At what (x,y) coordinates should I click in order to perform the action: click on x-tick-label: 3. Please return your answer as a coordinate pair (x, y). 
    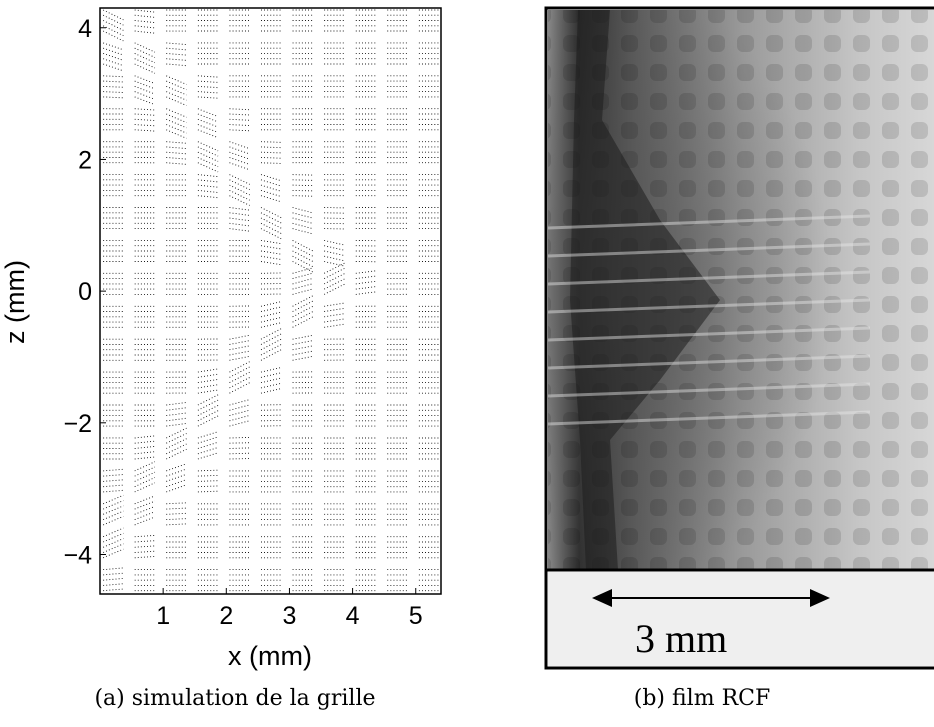
    Looking at the image, I should click on (289, 616).